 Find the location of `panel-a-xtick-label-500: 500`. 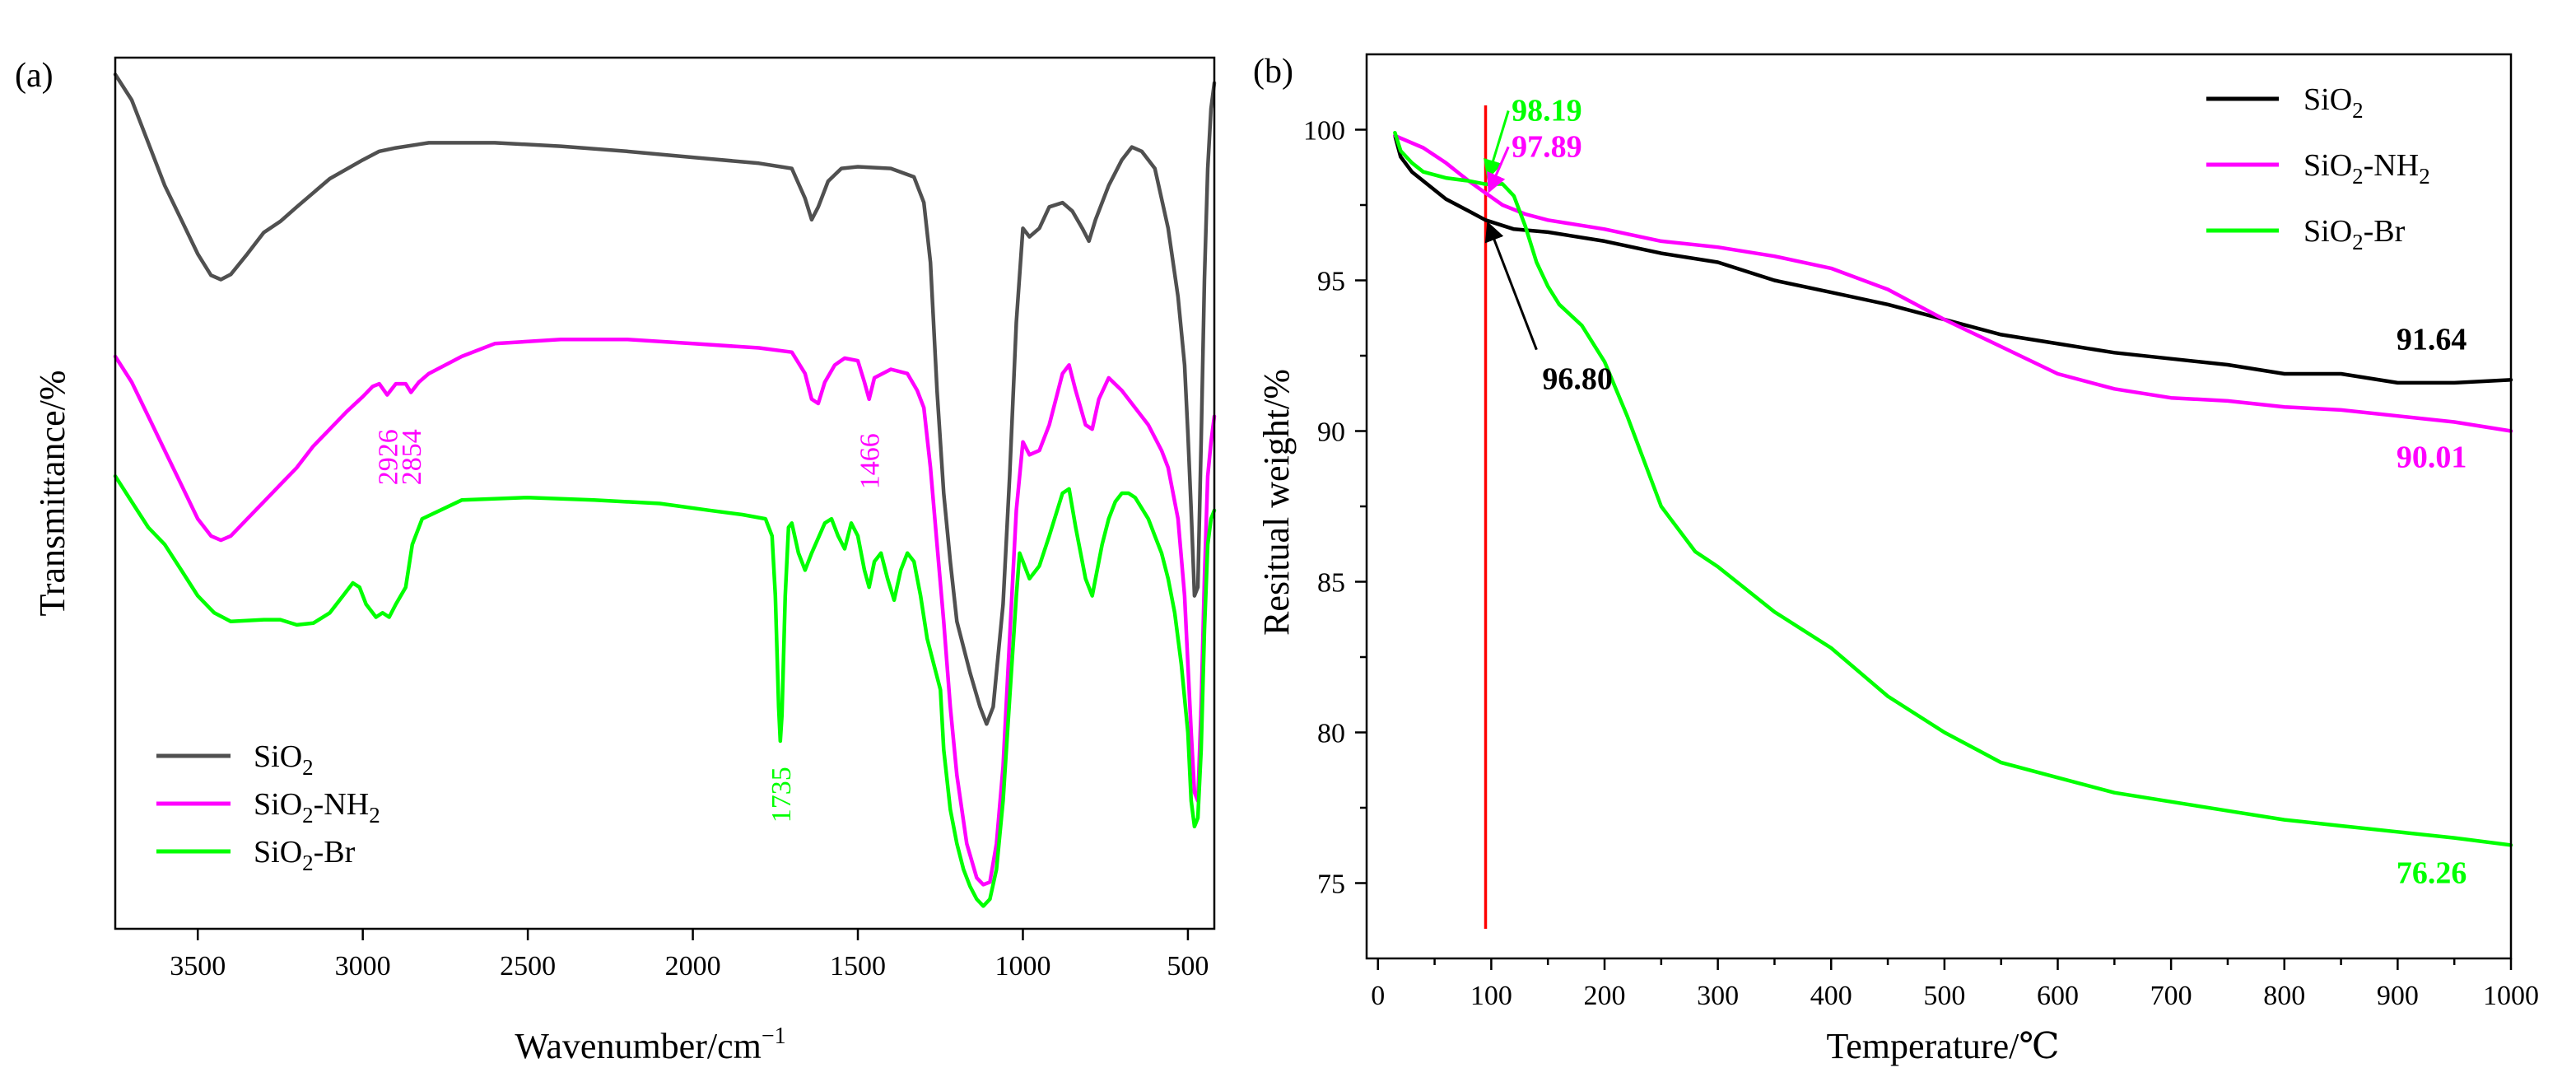

panel-a-xtick-label-500: 500 is located at coordinates (1188, 966).